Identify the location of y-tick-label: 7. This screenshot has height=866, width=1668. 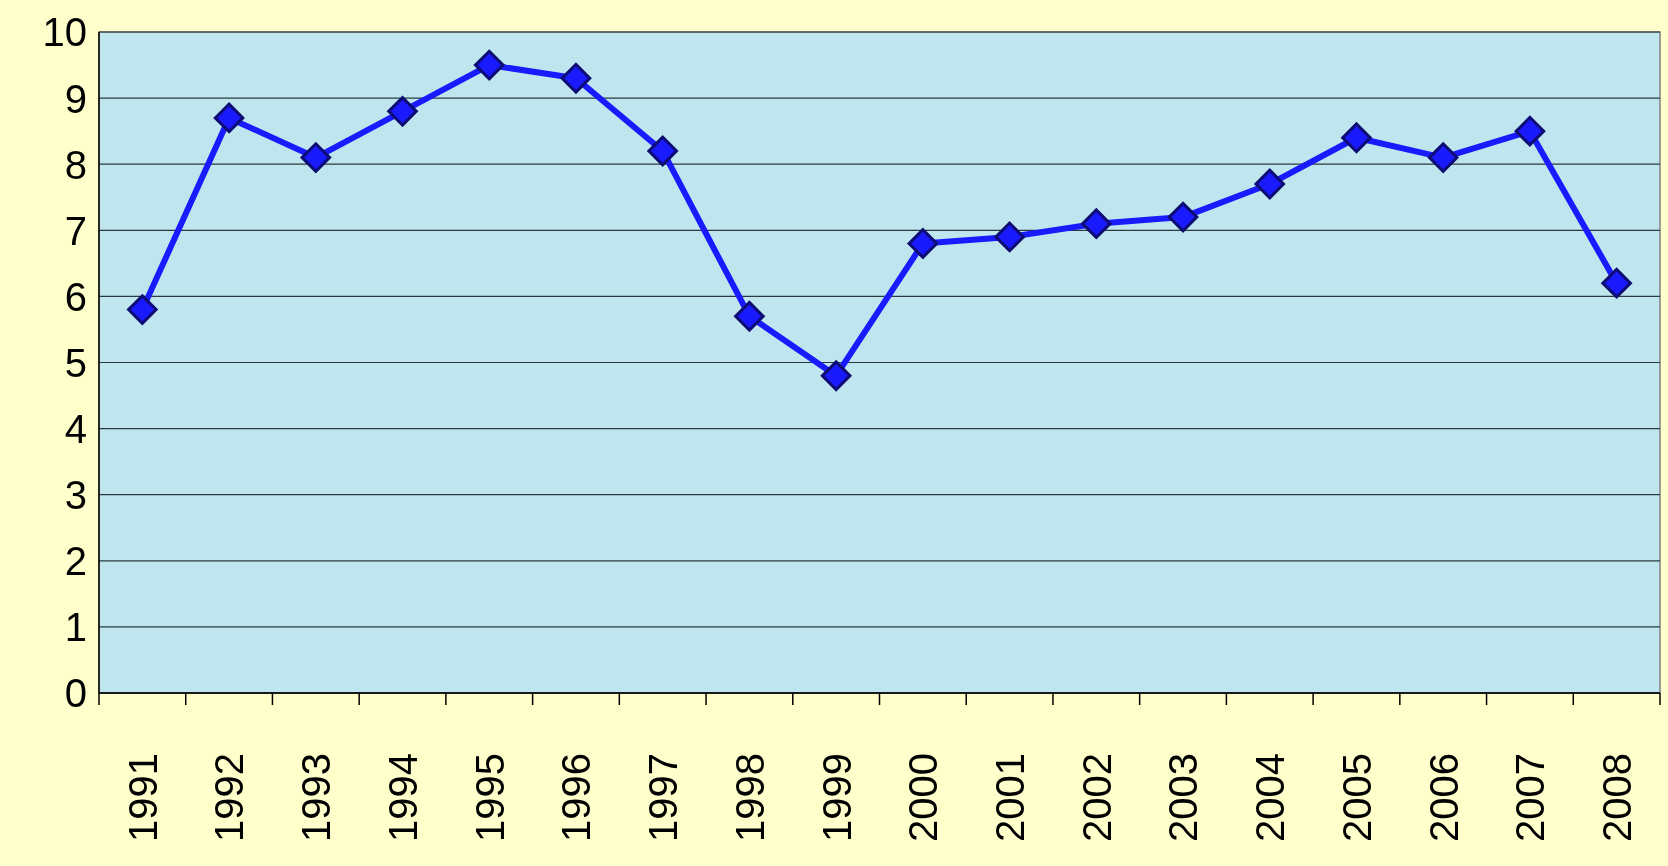
(75, 230).